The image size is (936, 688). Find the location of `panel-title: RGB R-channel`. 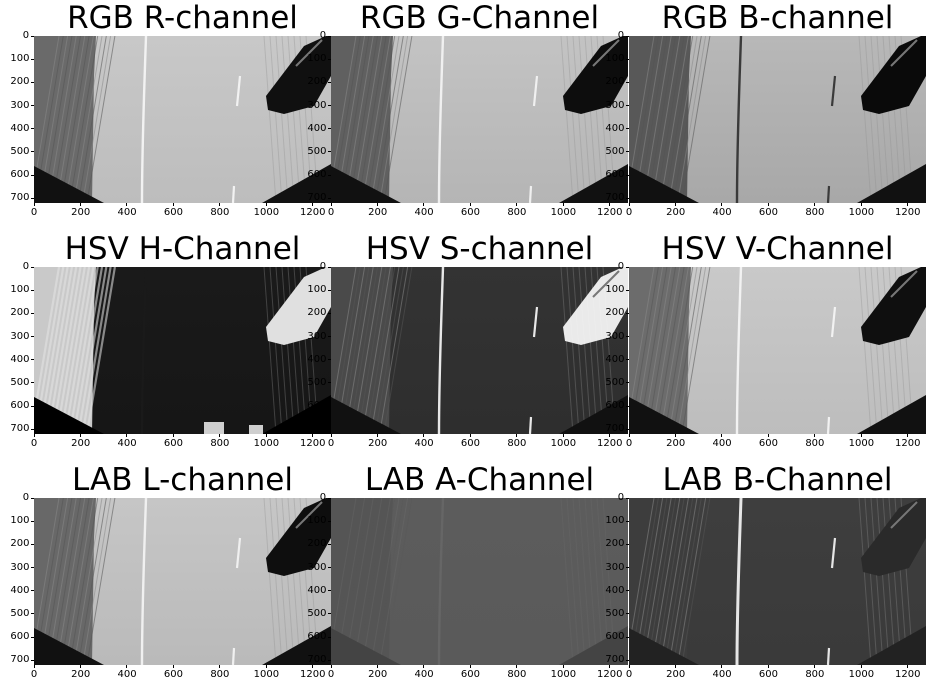

panel-title: RGB R-channel is located at coordinates (182, 18).